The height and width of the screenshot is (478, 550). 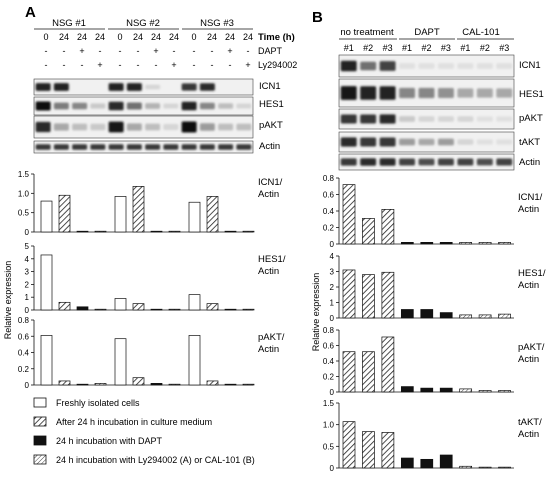 I want to click on y-tick-label: 0.5, so click(x=329, y=446).